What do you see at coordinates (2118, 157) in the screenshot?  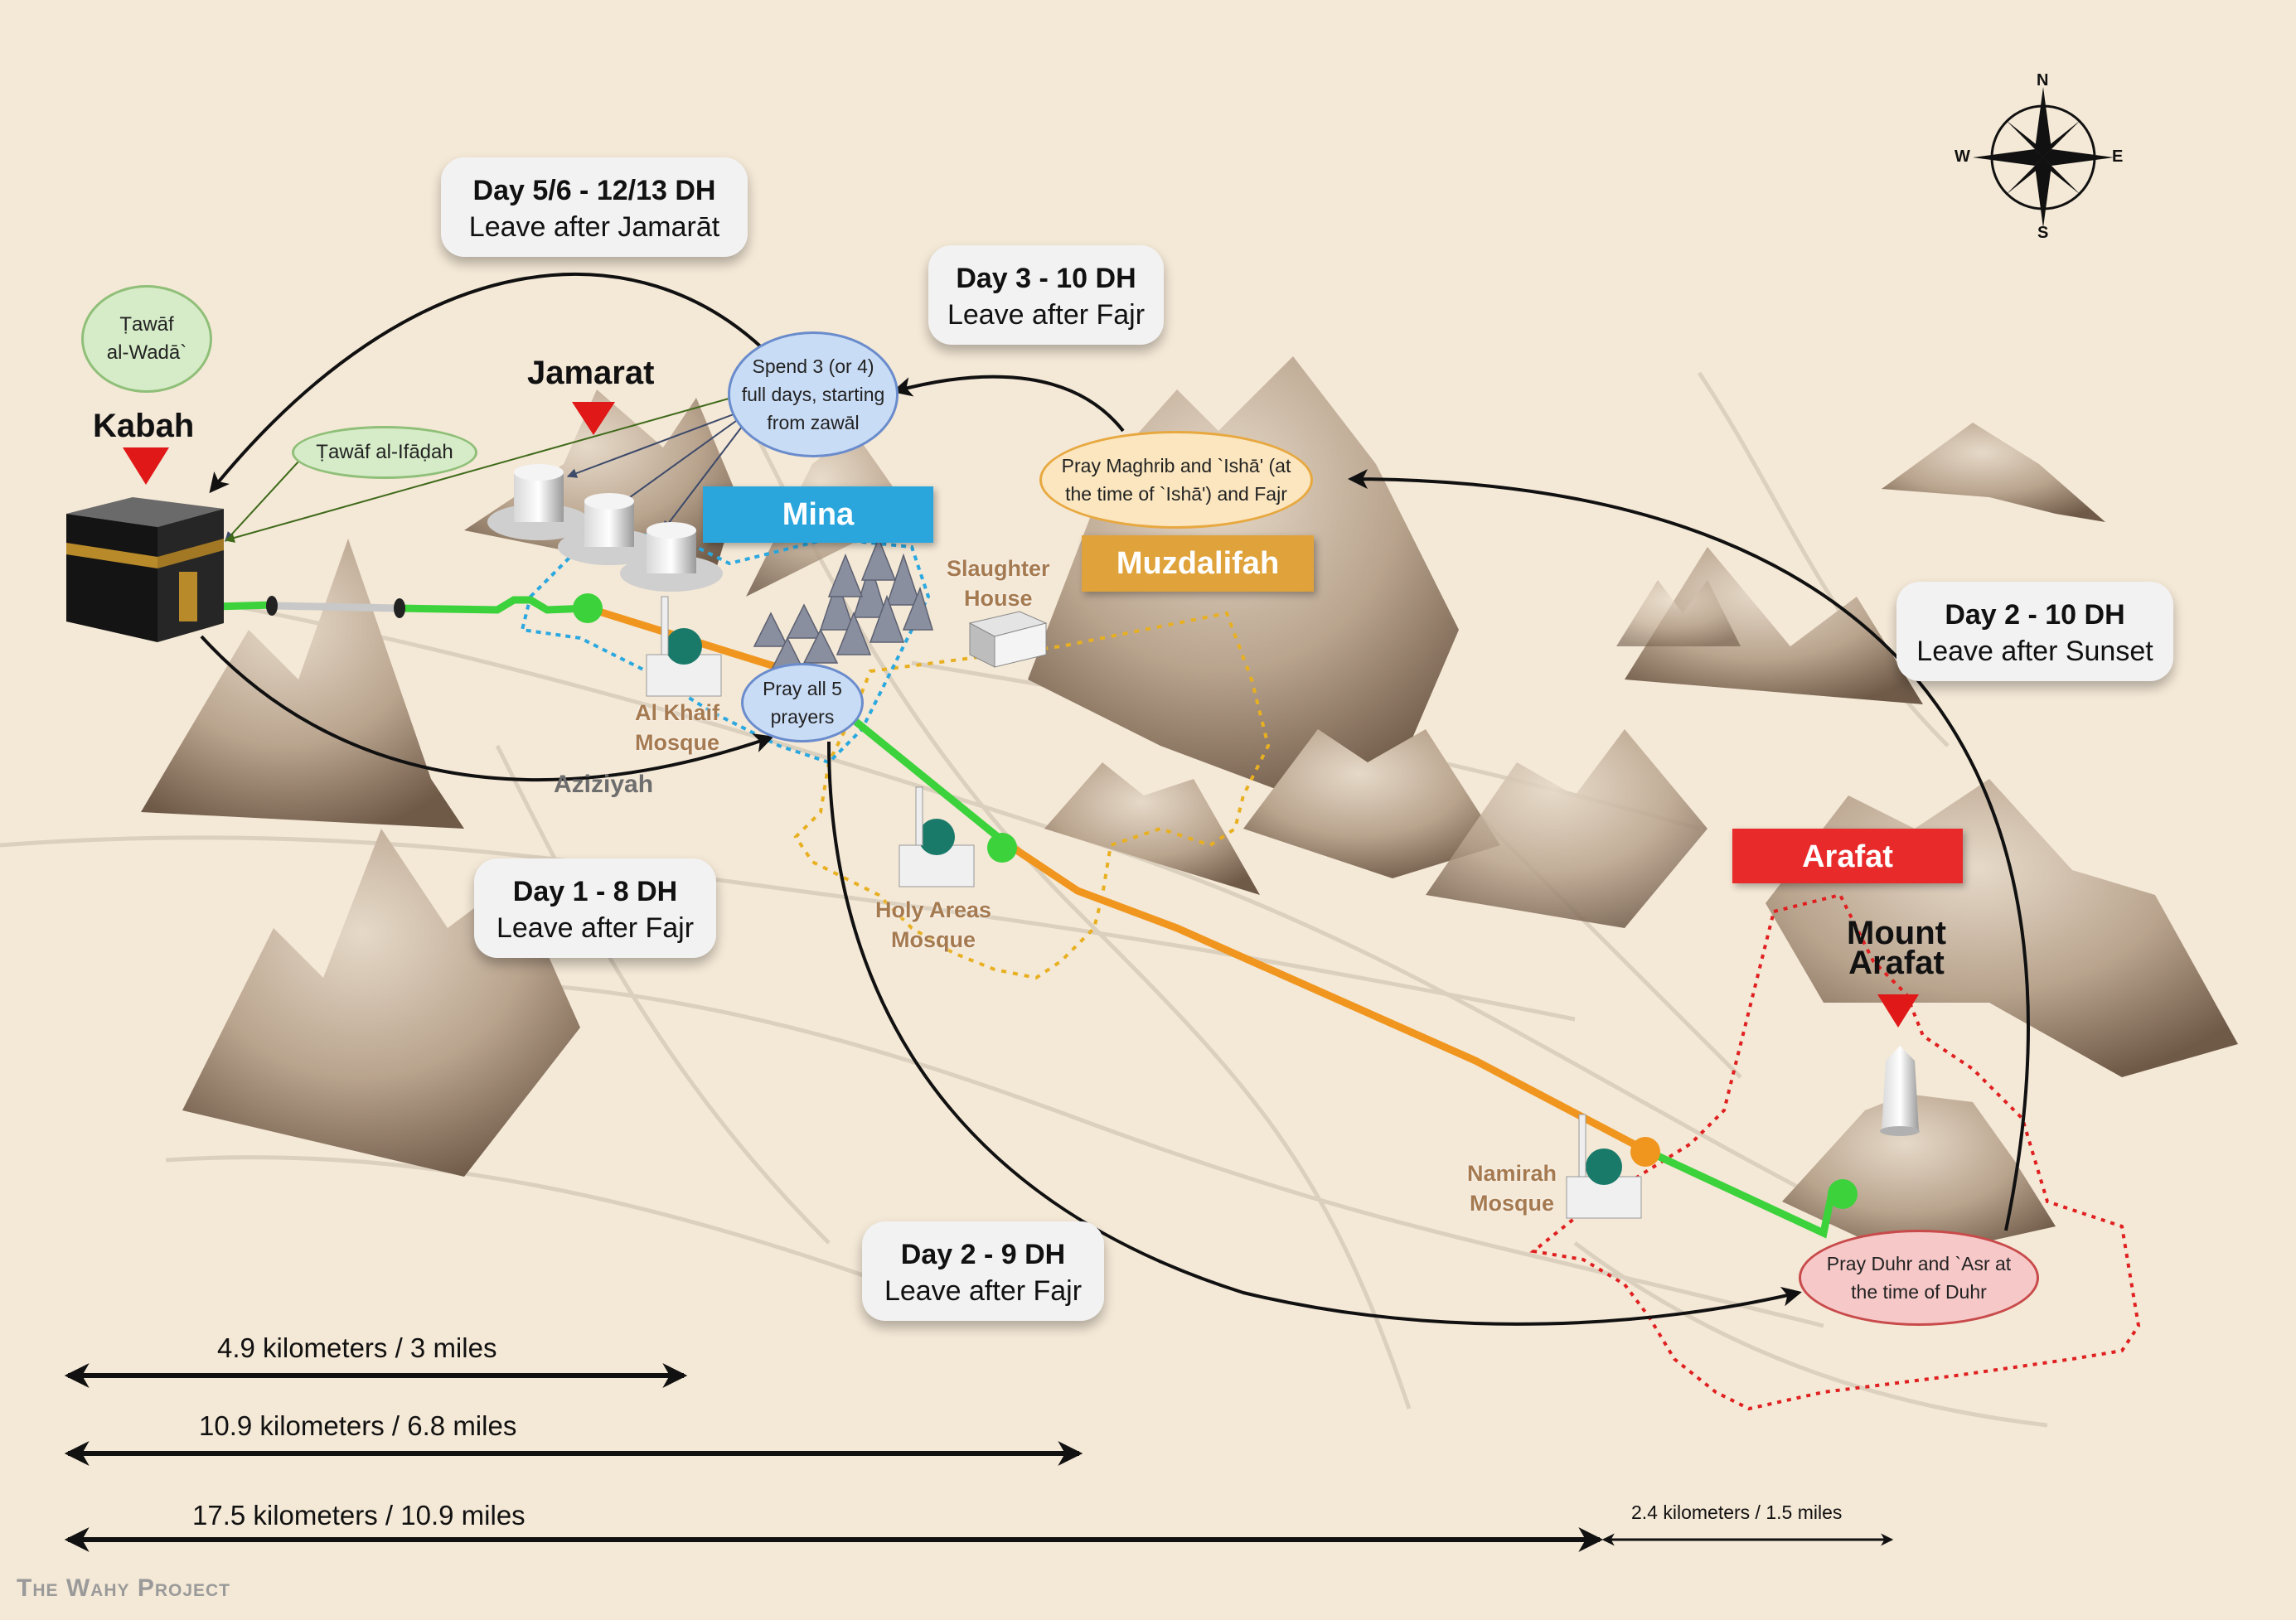 I see `compass-e: E` at bounding box center [2118, 157].